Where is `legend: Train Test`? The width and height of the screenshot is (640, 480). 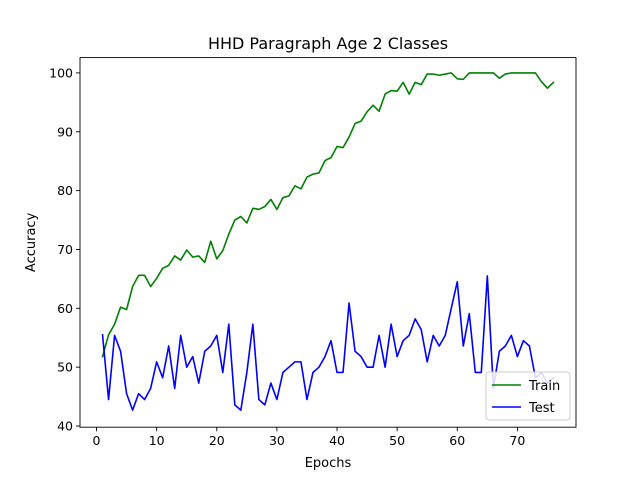
legend: Train Test is located at coordinates (528, 396).